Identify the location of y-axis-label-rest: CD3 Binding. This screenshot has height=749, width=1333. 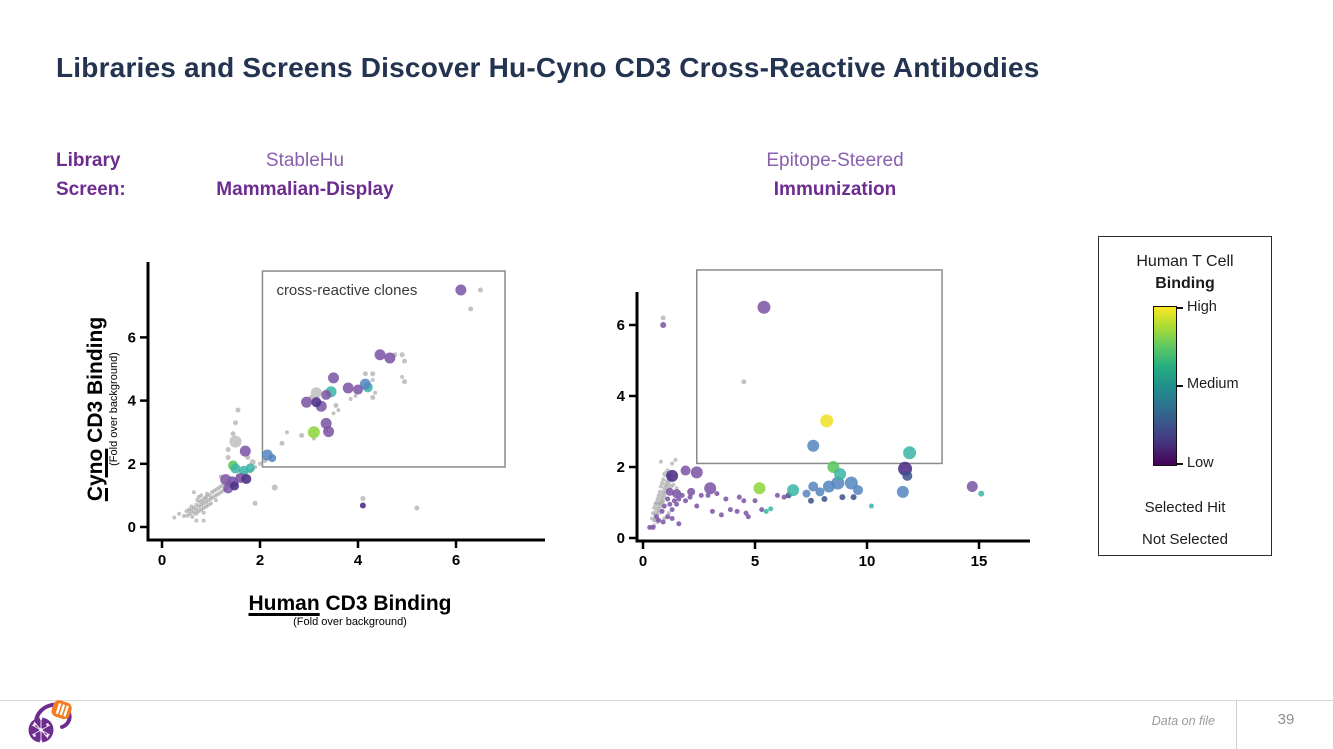
(95, 382).